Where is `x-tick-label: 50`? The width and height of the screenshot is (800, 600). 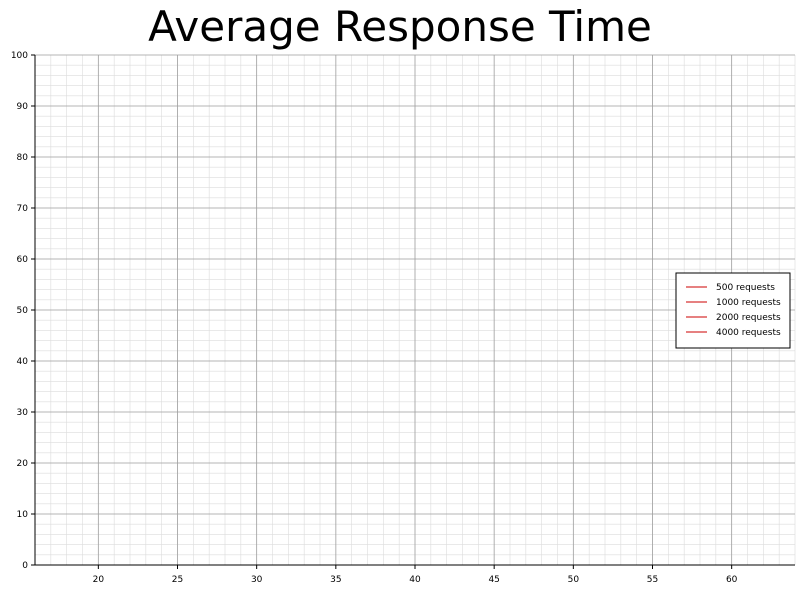
x-tick-label: 50 is located at coordinates (574, 580).